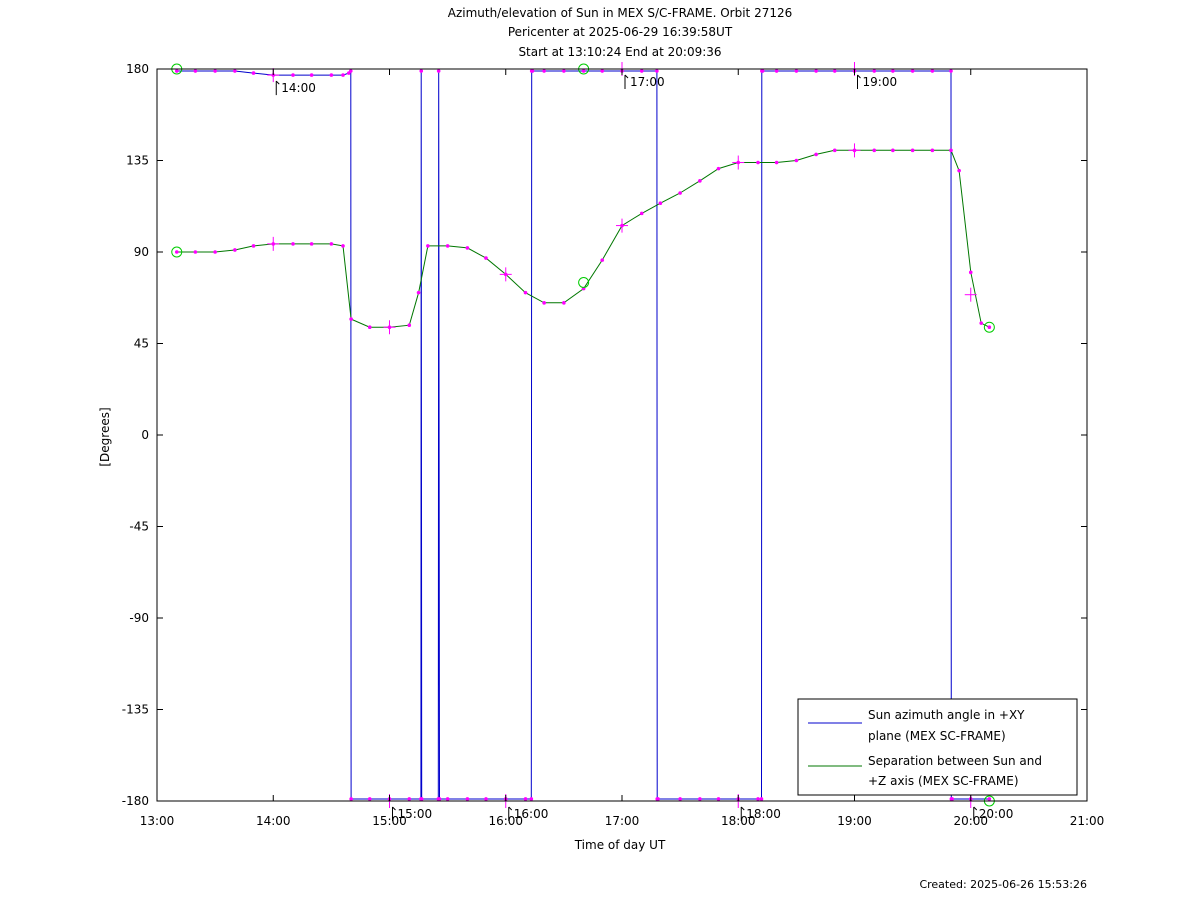 The width and height of the screenshot is (1200, 901). Describe the element at coordinates (1087, 821) in the screenshot. I see `x-tick-label: 21:00` at that location.